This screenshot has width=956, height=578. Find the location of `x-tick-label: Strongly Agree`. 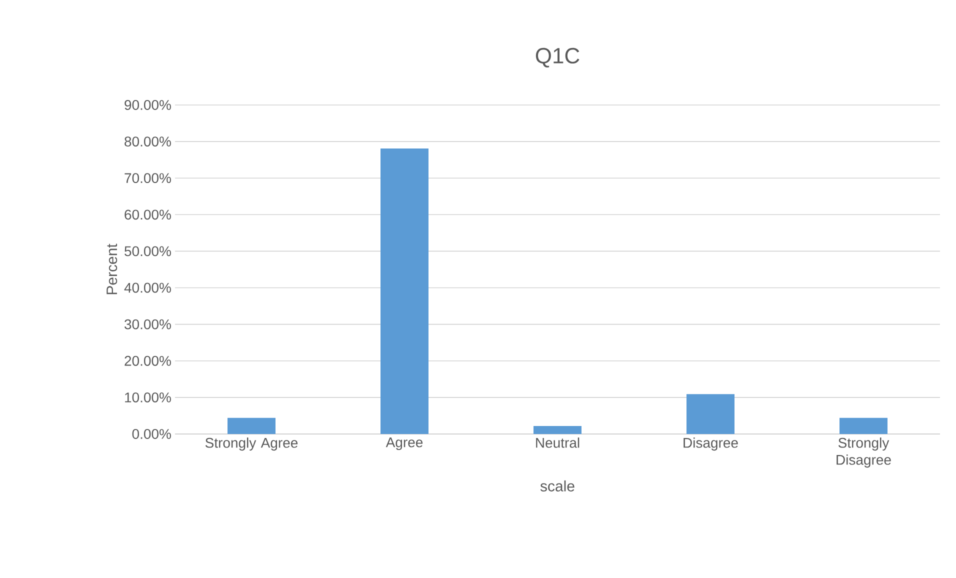

x-tick-label: Strongly Agree is located at coordinates (251, 444).